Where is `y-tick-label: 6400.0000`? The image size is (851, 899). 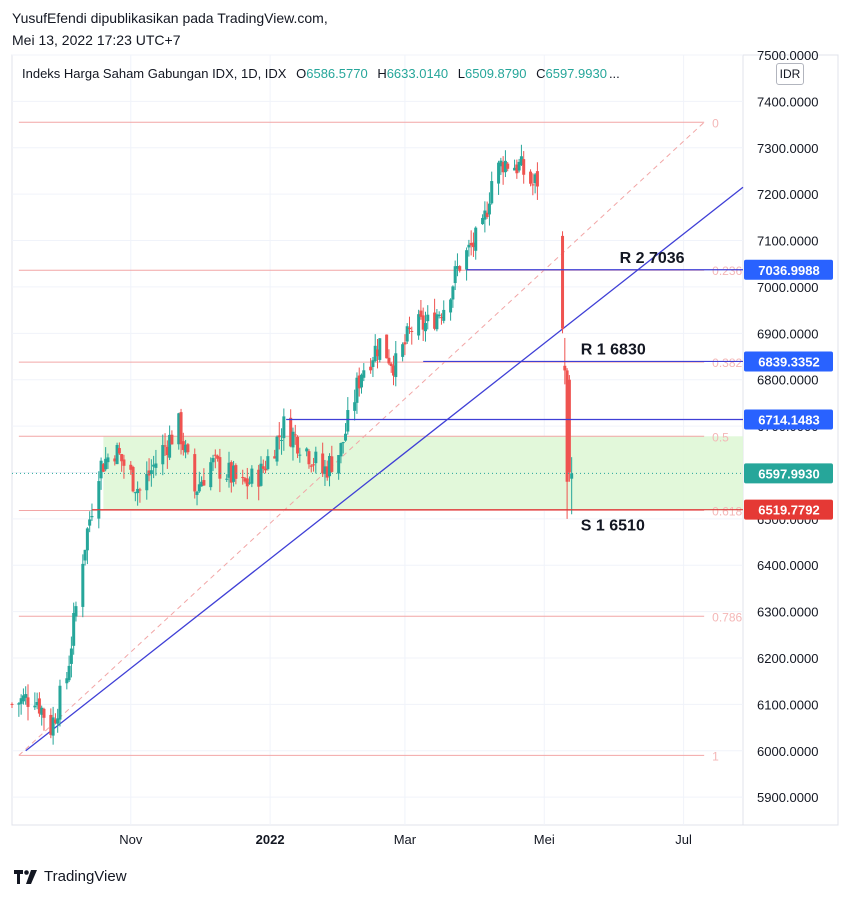 y-tick-label: 6400.0000 is located at coordinates (787, 565).